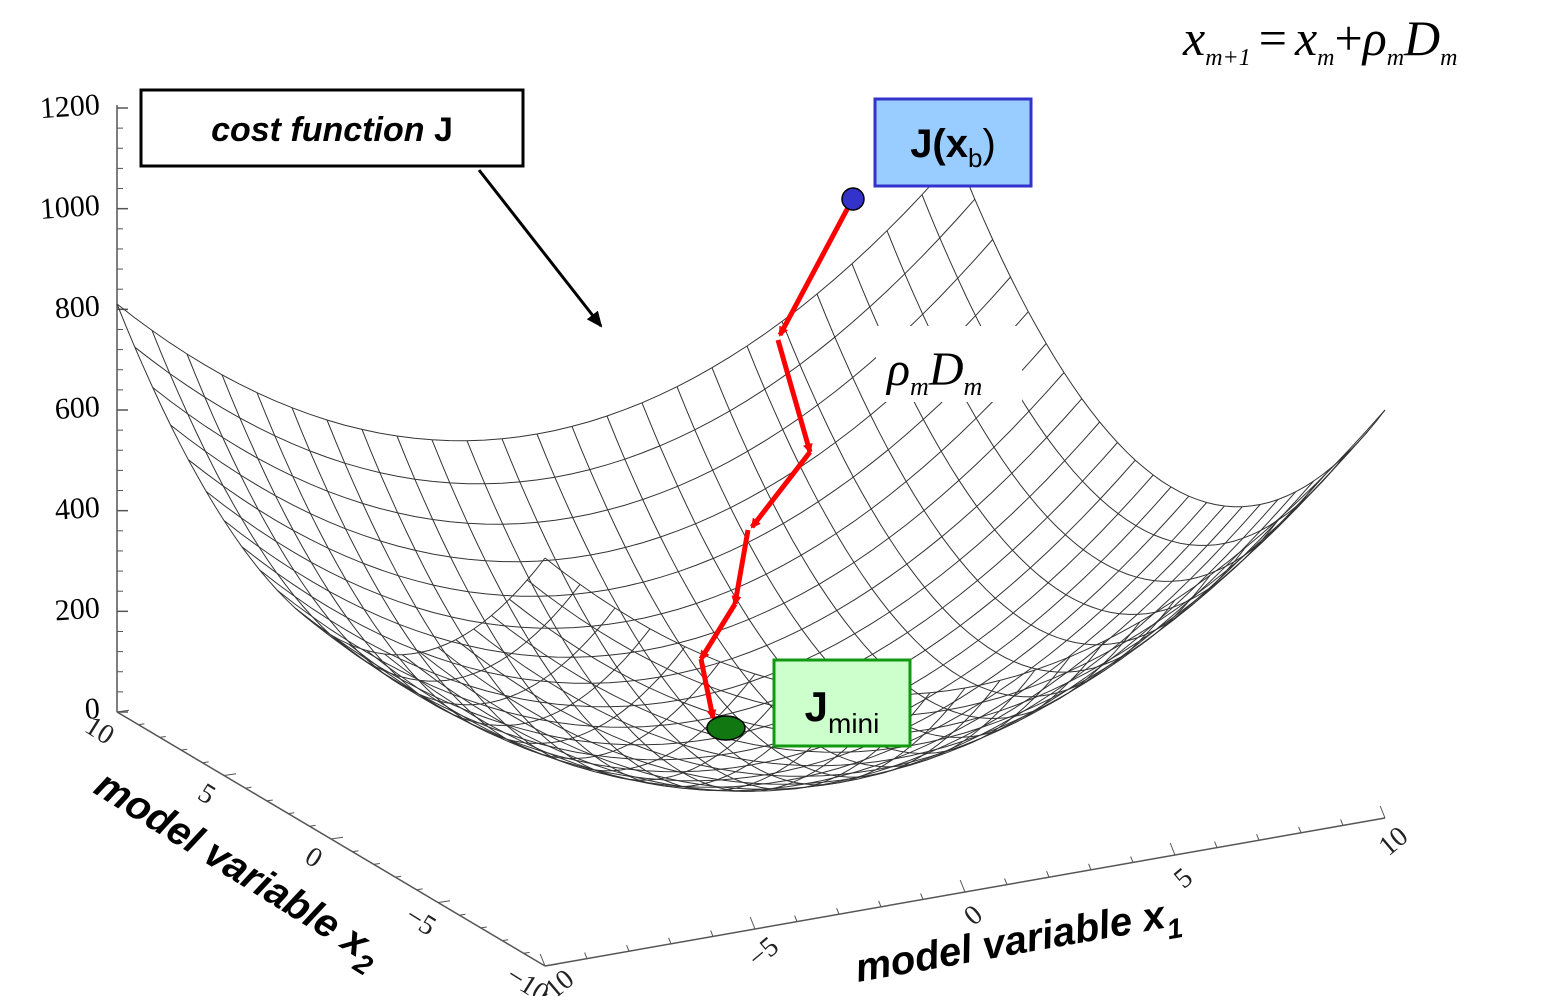 The height and width of the screenshot is (996, 1554). I want to click on z-axis-tick-label: 600, so click(77, 408).